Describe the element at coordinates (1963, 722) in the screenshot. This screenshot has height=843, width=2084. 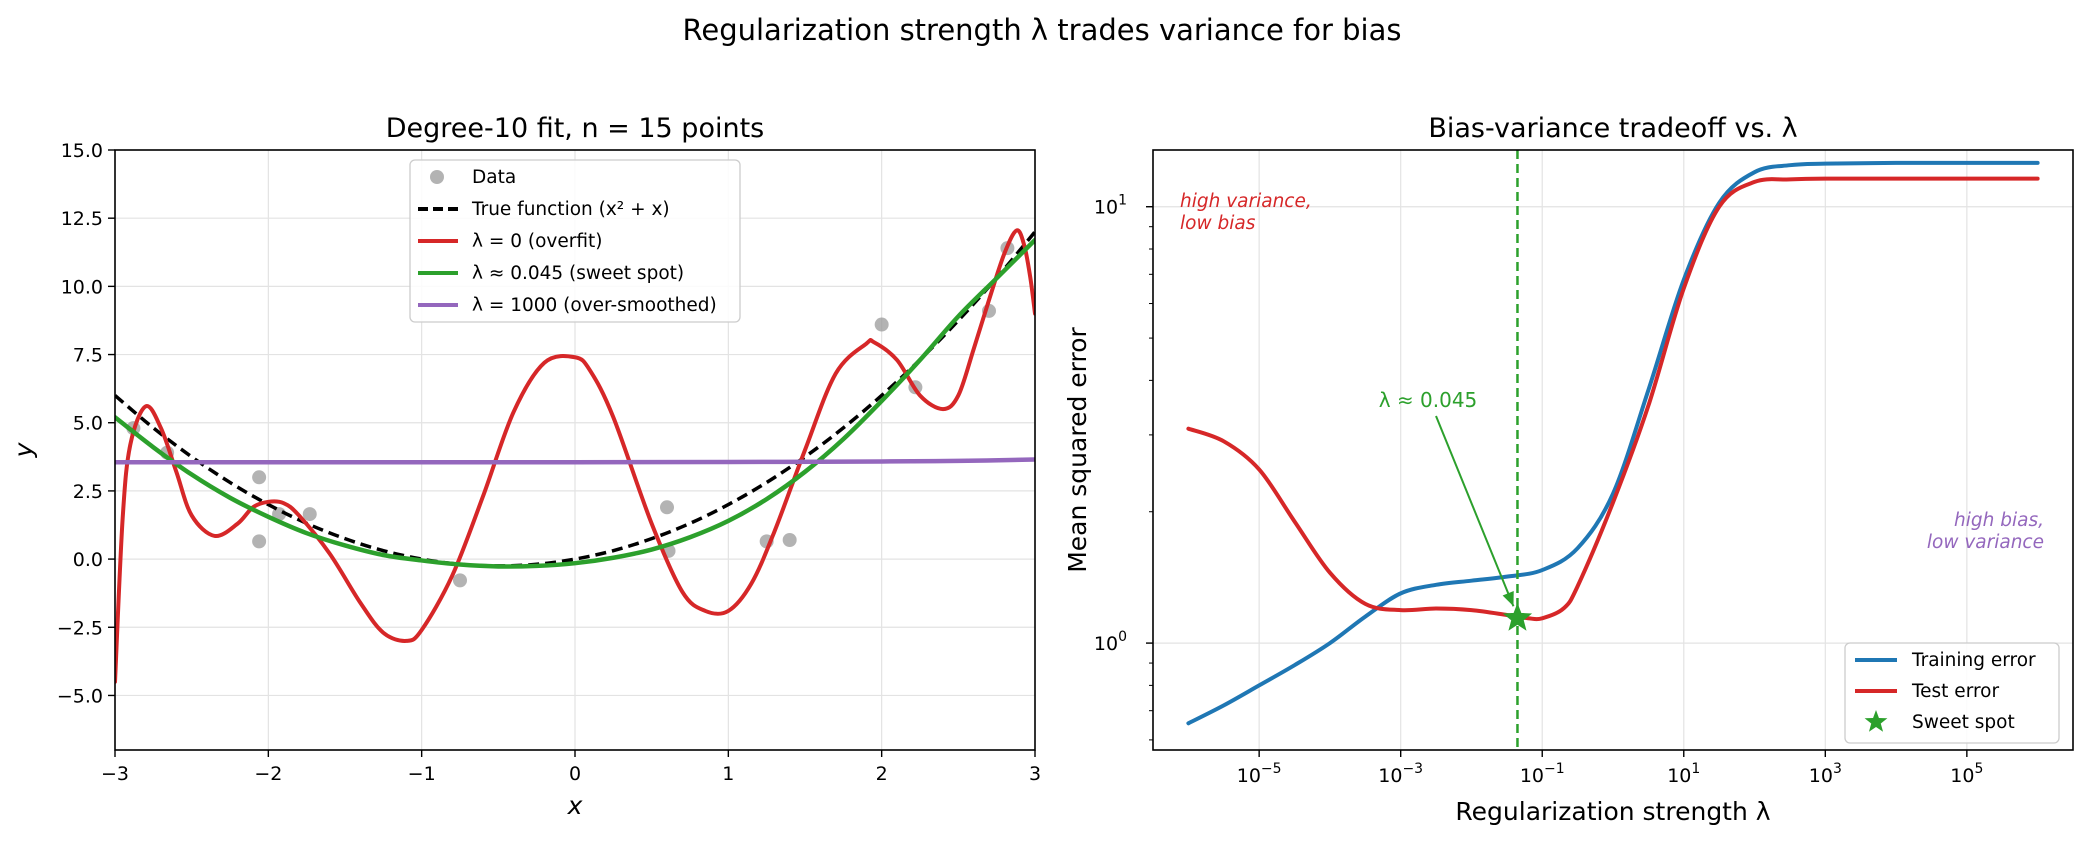
I see `legend-entry-label: Sweet spot` at that location.